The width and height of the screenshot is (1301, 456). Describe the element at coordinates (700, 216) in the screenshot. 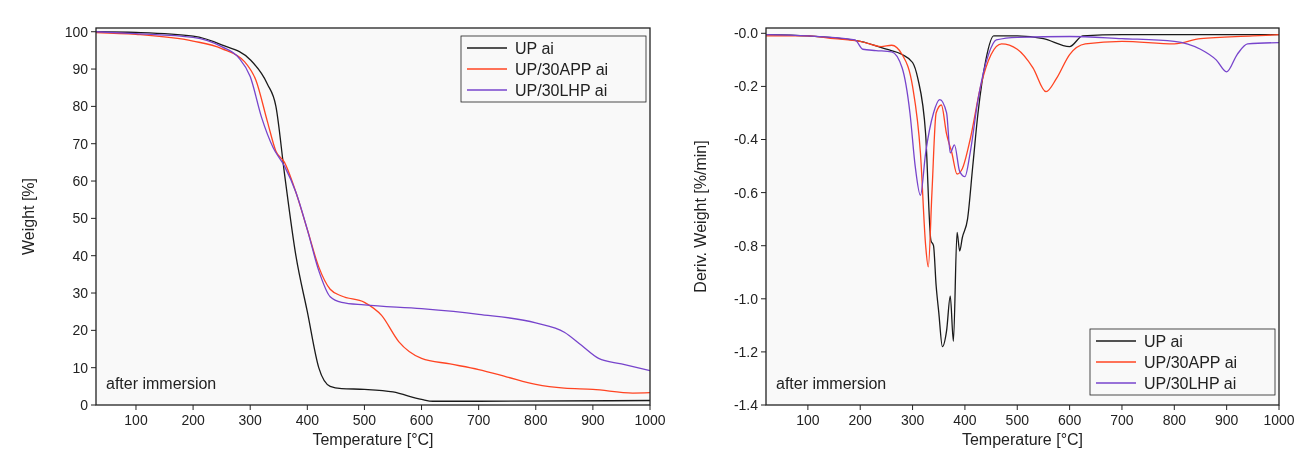

I see `y-axis-title: Deriv. Weight [%/min]` at that location.